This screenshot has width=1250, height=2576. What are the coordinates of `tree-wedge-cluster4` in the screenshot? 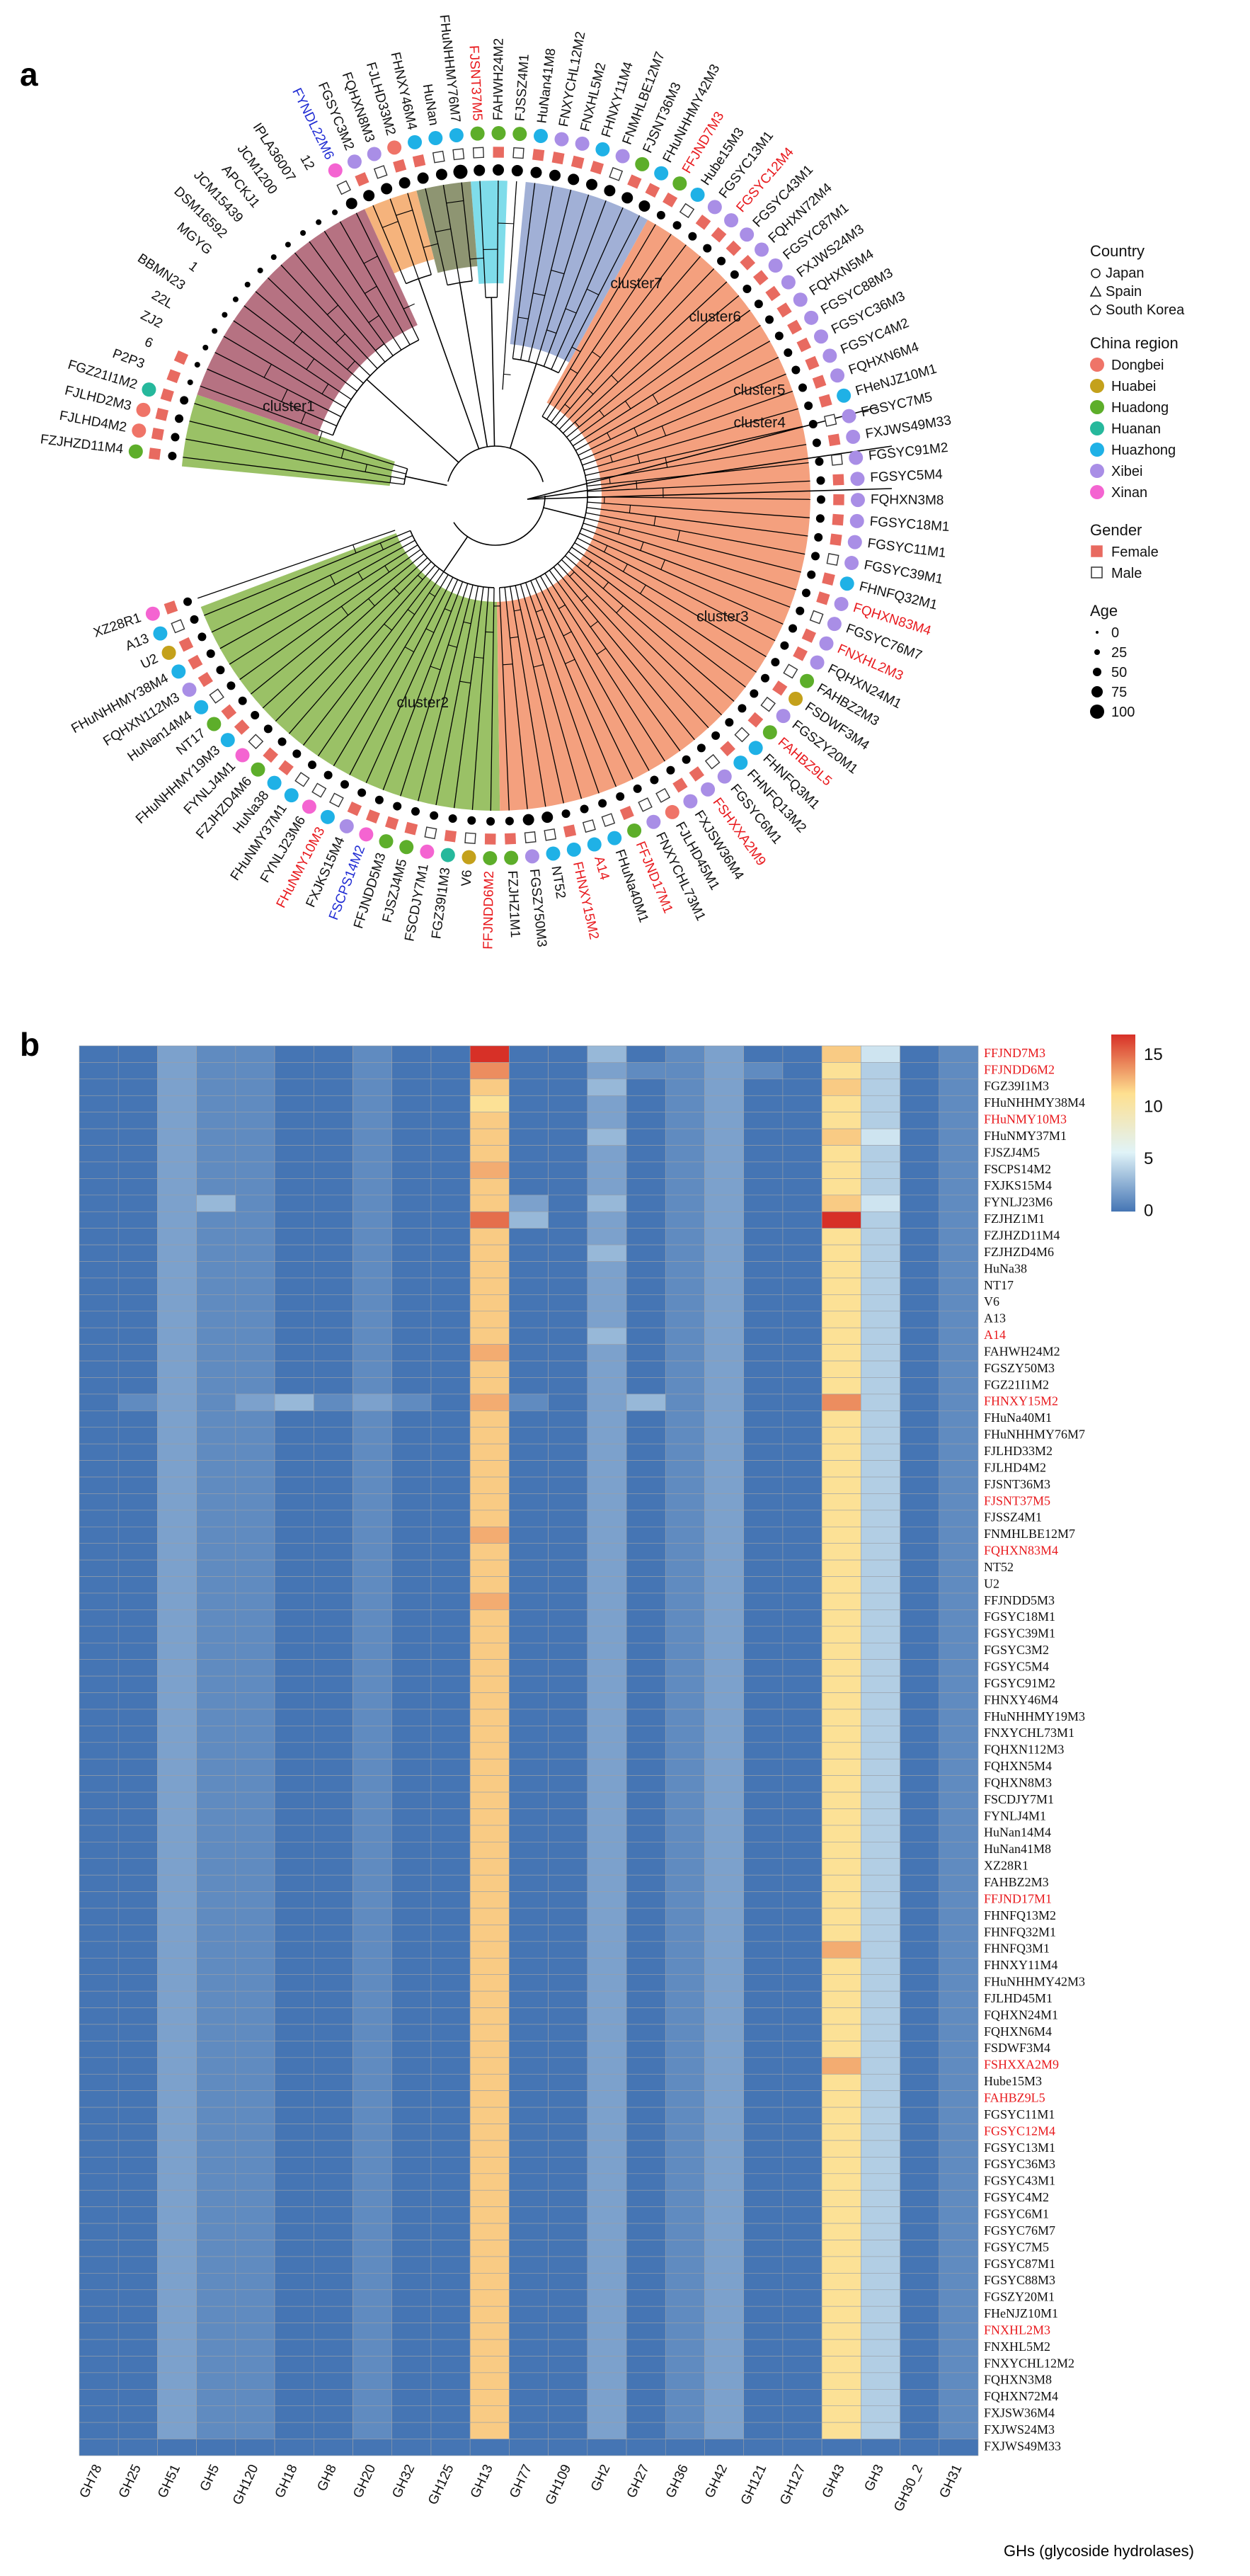 It's located at (489, 232).